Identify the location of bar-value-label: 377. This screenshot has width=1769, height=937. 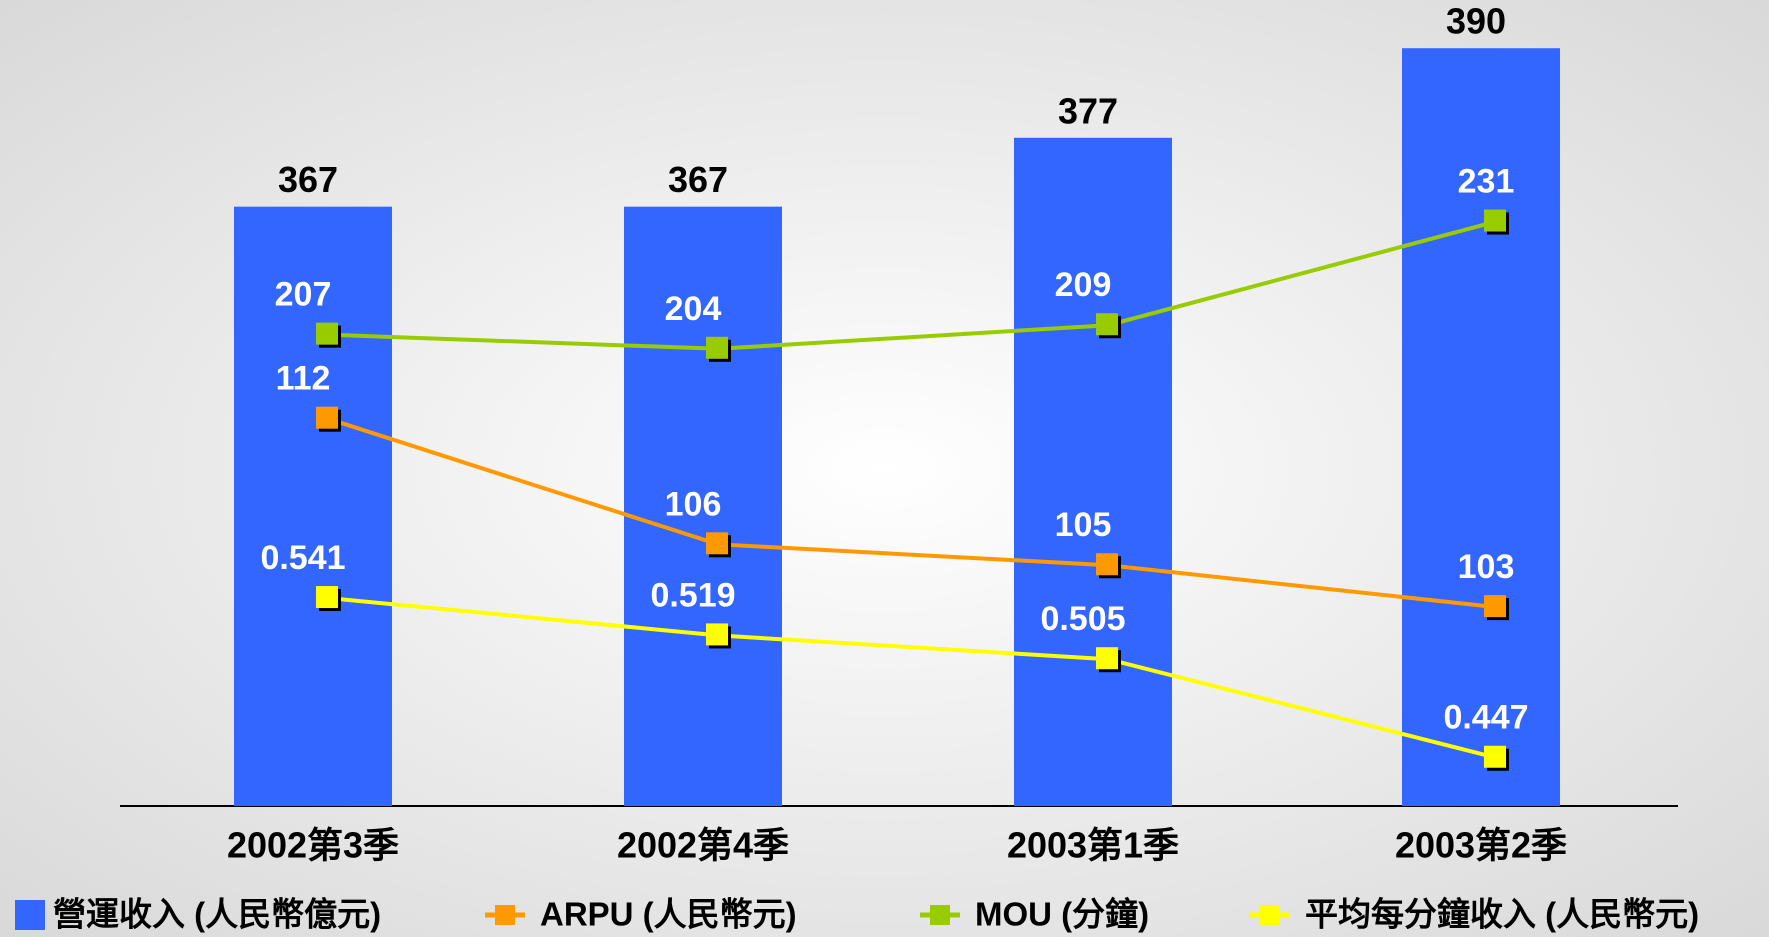
(1088, 110).